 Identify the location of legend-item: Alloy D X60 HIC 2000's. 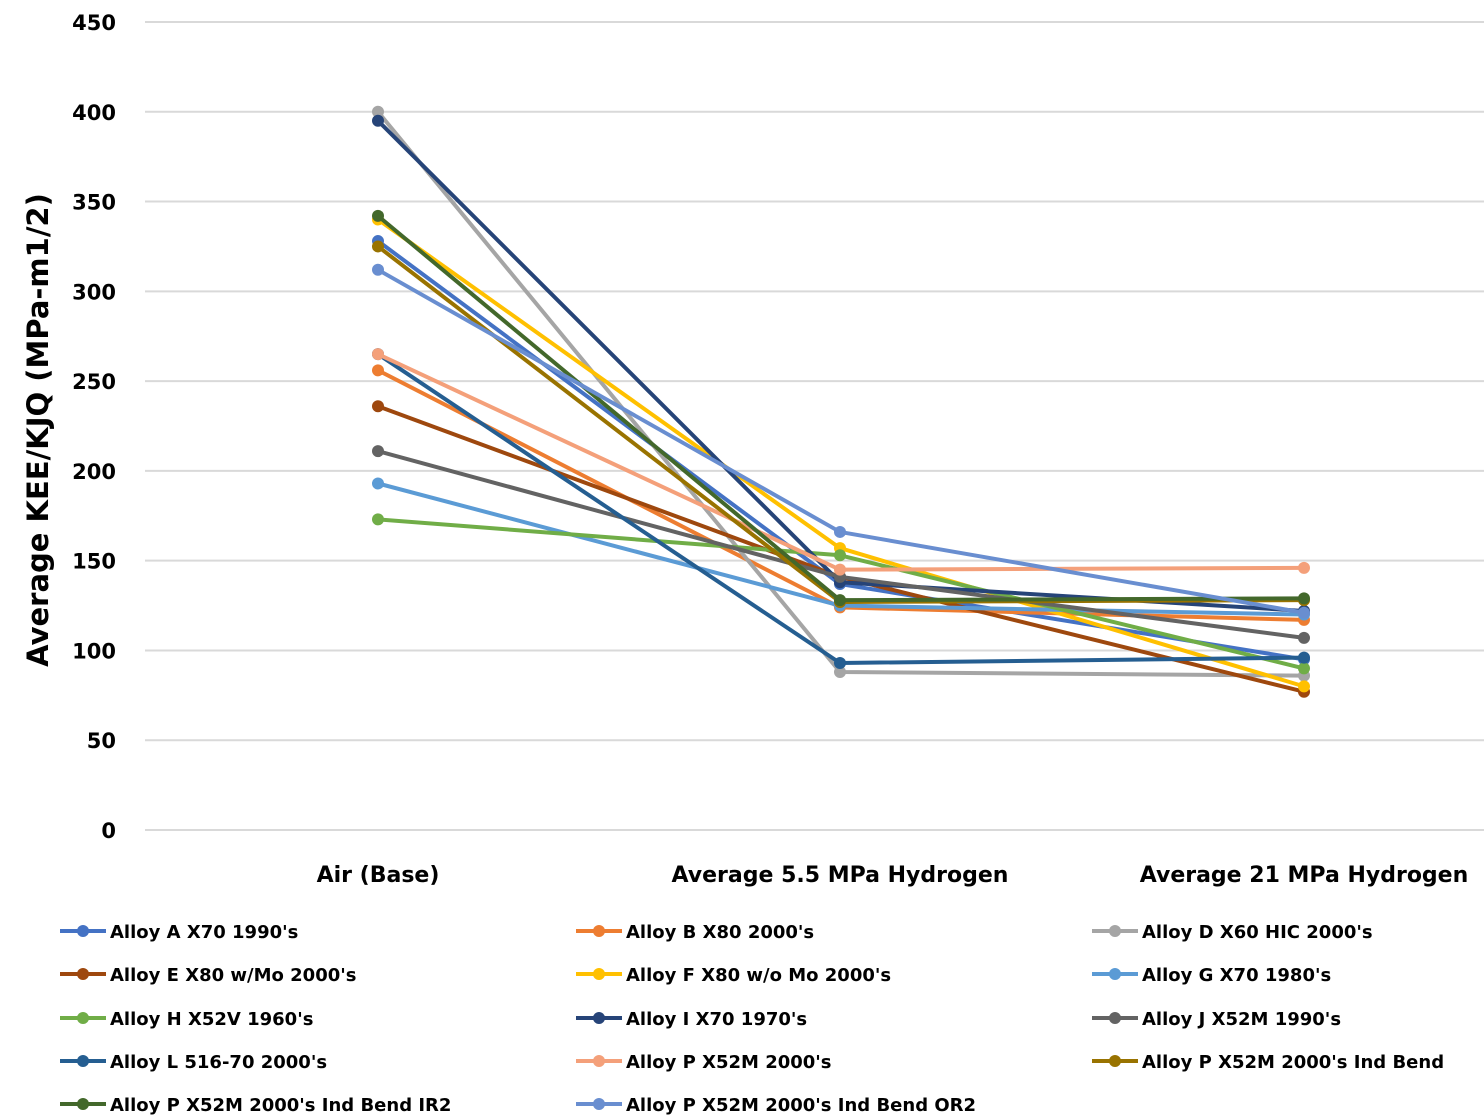
(1232, 932).